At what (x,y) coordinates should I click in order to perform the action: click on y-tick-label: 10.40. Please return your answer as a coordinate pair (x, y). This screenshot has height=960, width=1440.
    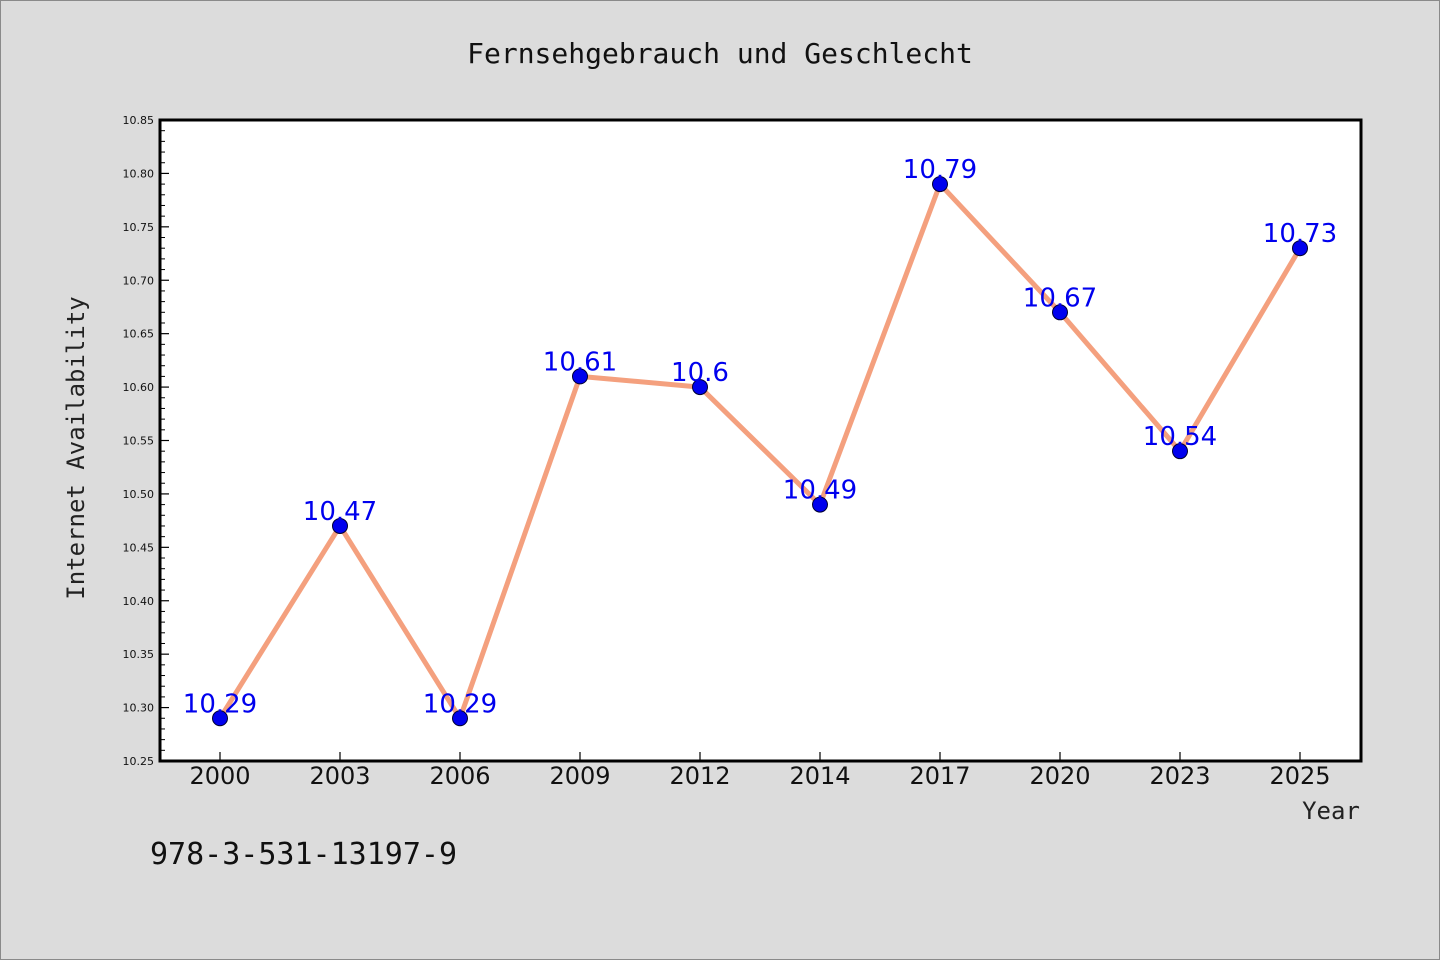
    Looking at the image, I should click on (139, 601).